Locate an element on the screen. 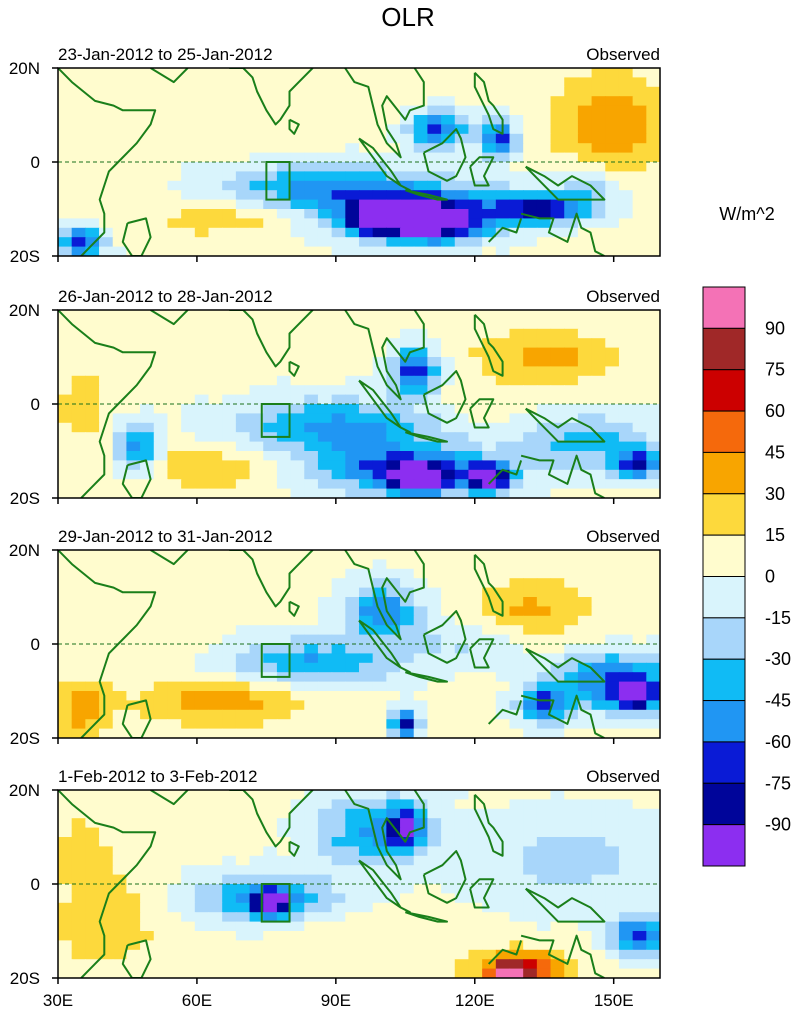 This screenshot has height=1013, width=791. coastline is located at coordinates (426, 677).